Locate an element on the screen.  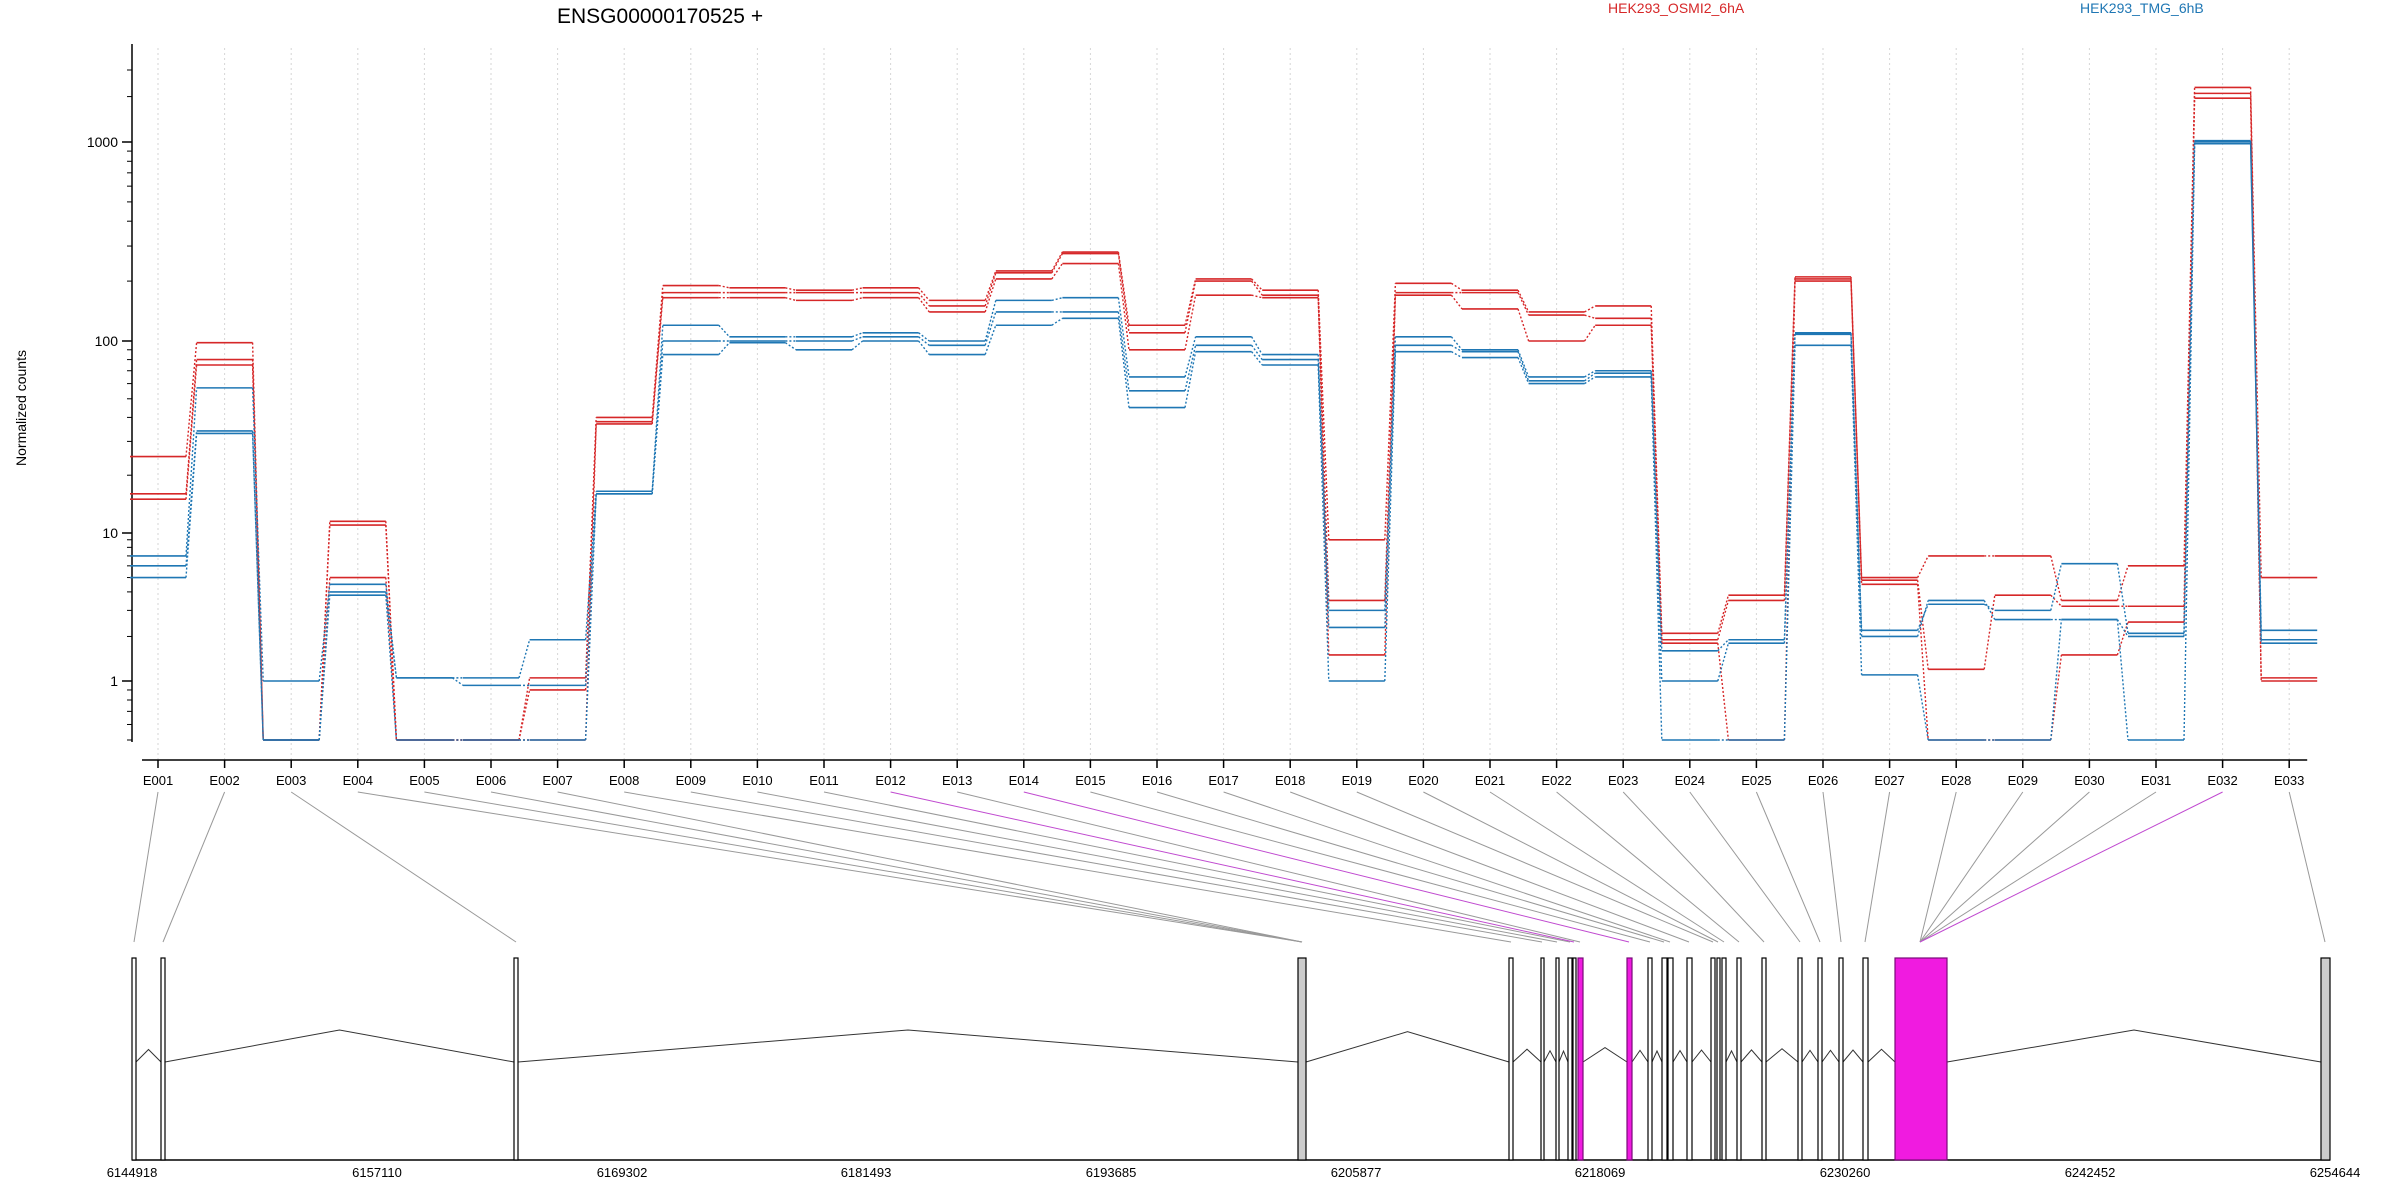
connector-e001 is located at coordinates (146, 867).